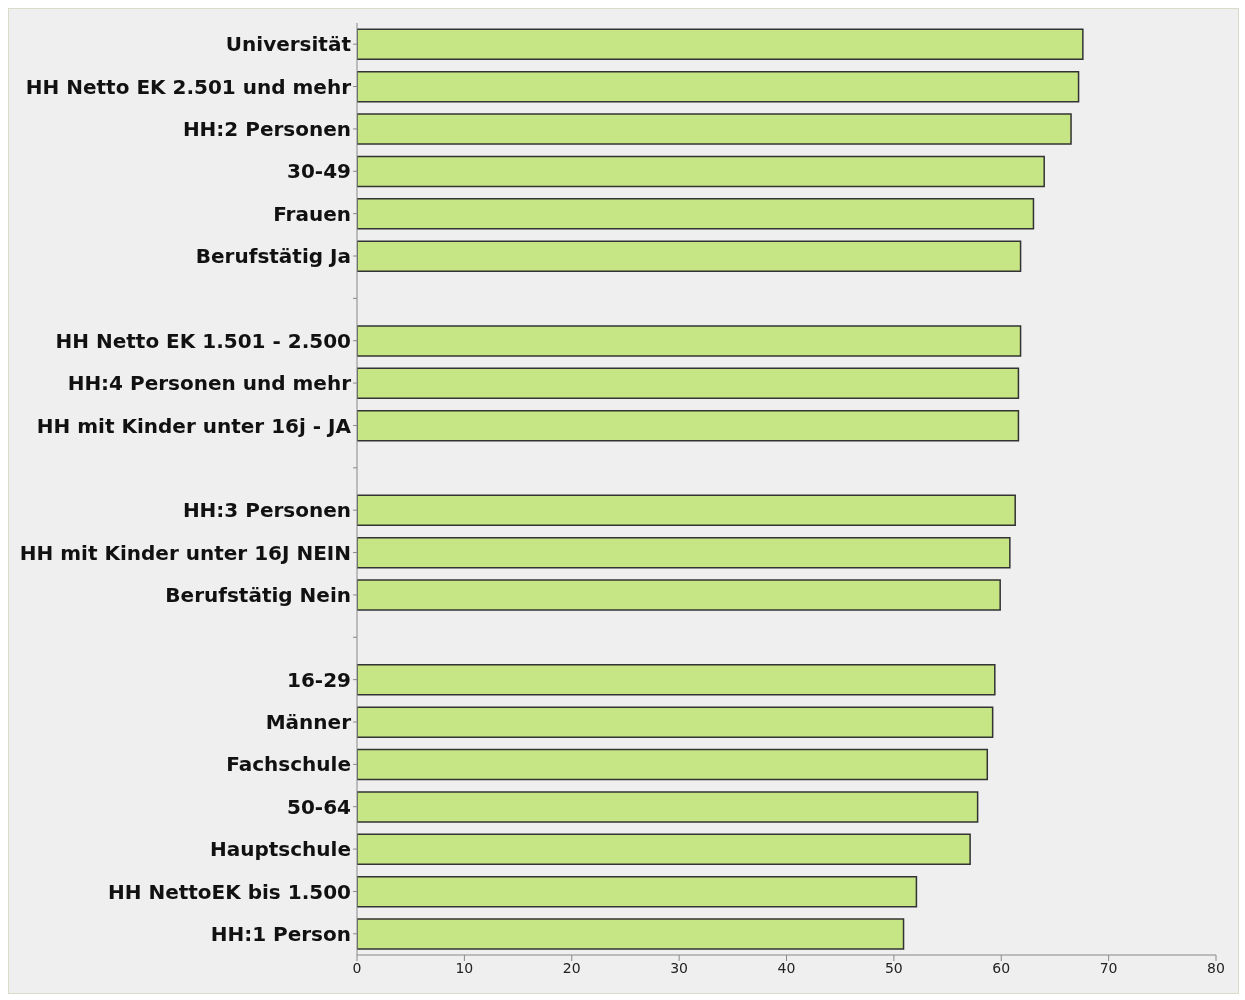 The height and width of the screenshot is (1000, 1245). Describe the element at coordinates (229, 891) in the screenshot. I see `y-tick-label: HH NettoEK bis 1.500` at that location.